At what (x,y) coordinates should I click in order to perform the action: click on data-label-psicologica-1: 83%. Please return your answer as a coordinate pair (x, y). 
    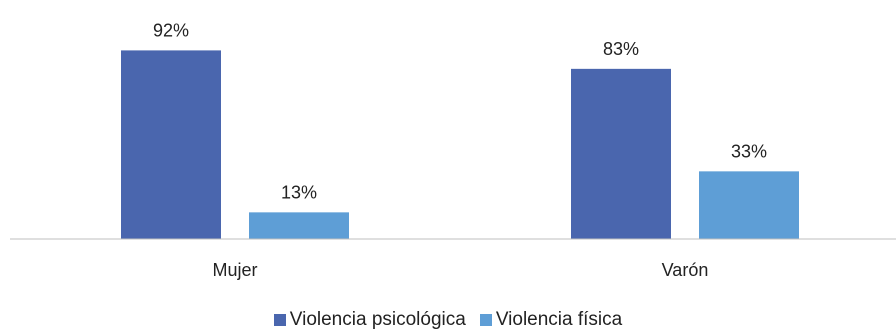
    Looking at the image, I should click on (621, 49).